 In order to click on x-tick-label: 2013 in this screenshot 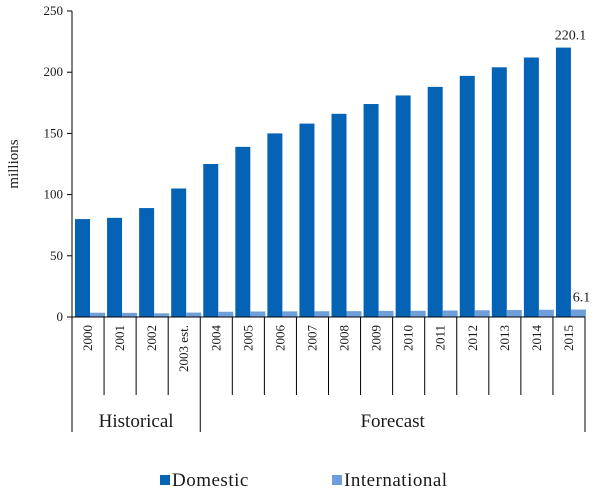, I will do `click(504, 338)`.